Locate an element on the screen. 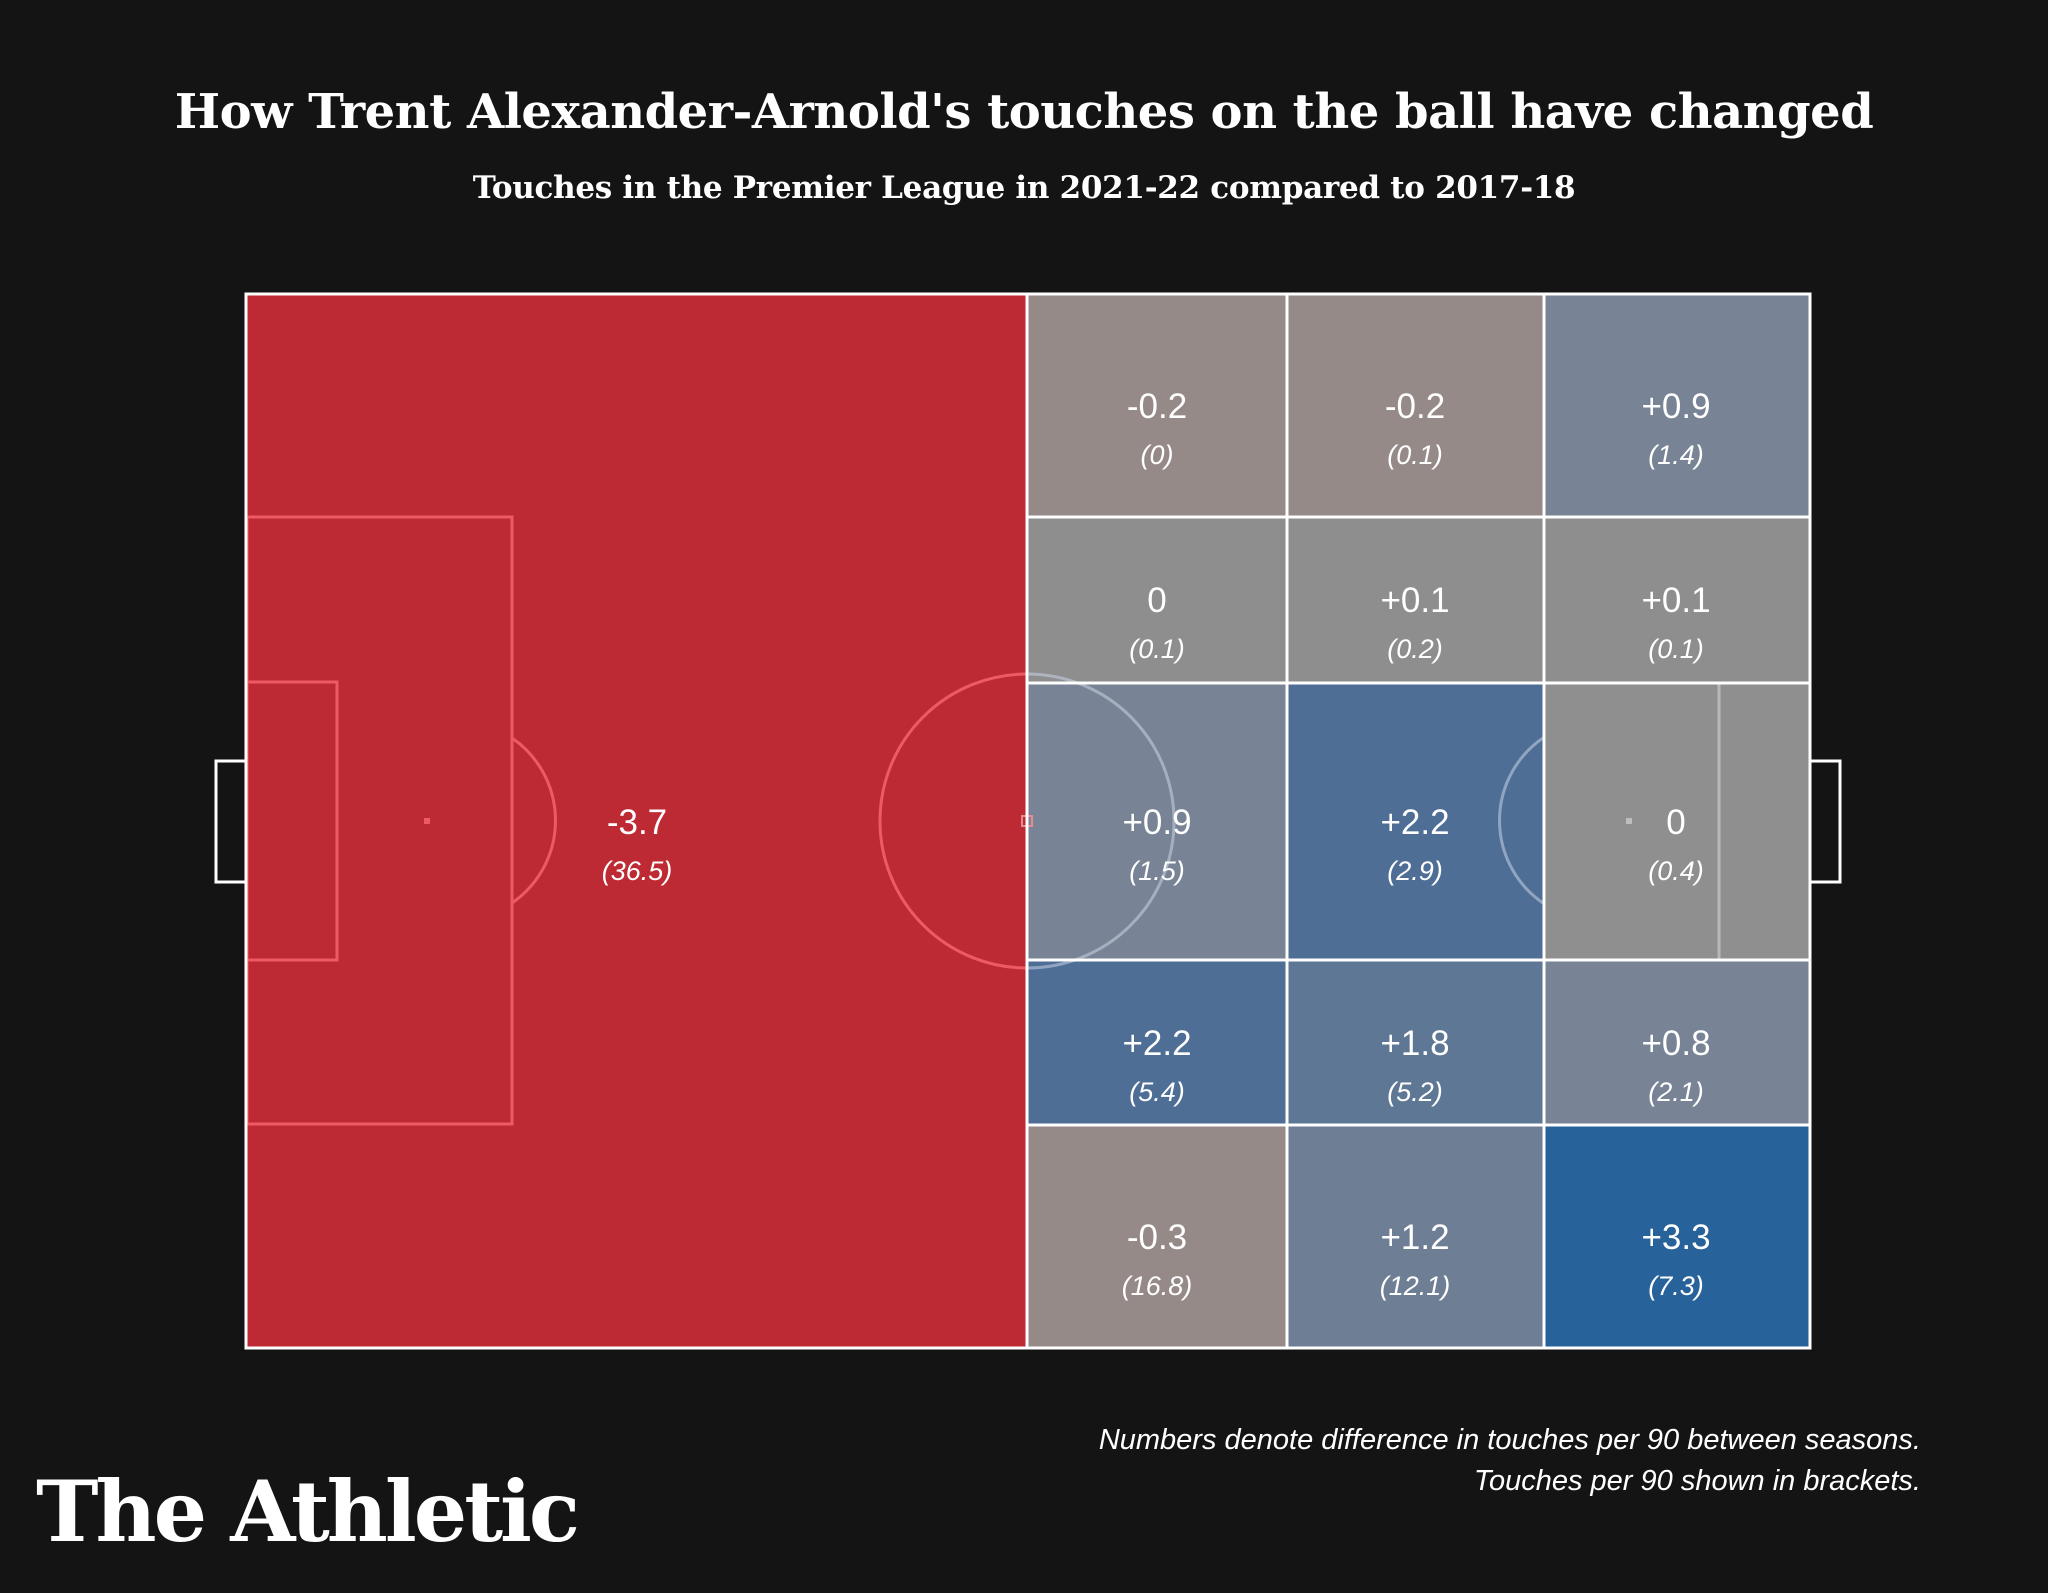 The height and width of the screenshot is (1593, 2048). zone-diff: +1.2 is located at coordinates (1415, 1237).